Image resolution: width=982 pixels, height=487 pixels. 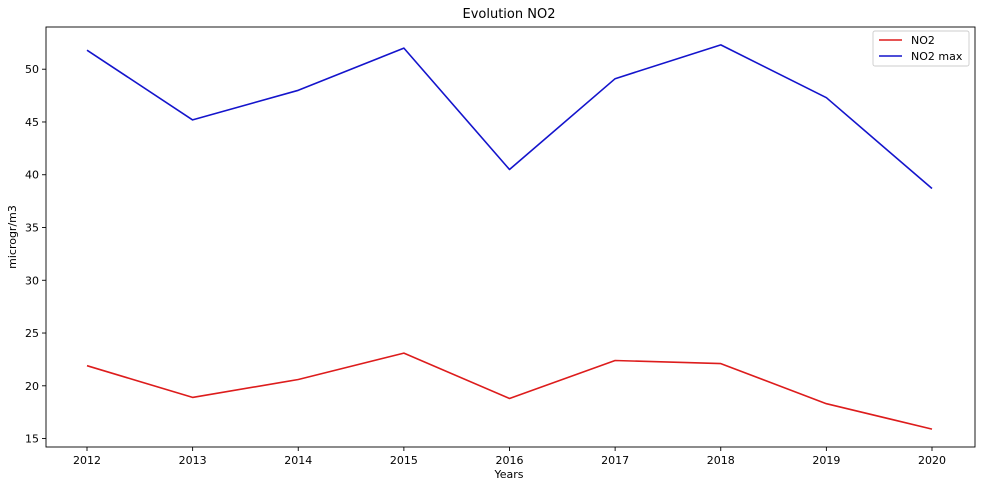 What do you see at coordinates (193, 460) in the screenshot?
I see `x-tick-label: 2013` at bounding box center [193, 460].